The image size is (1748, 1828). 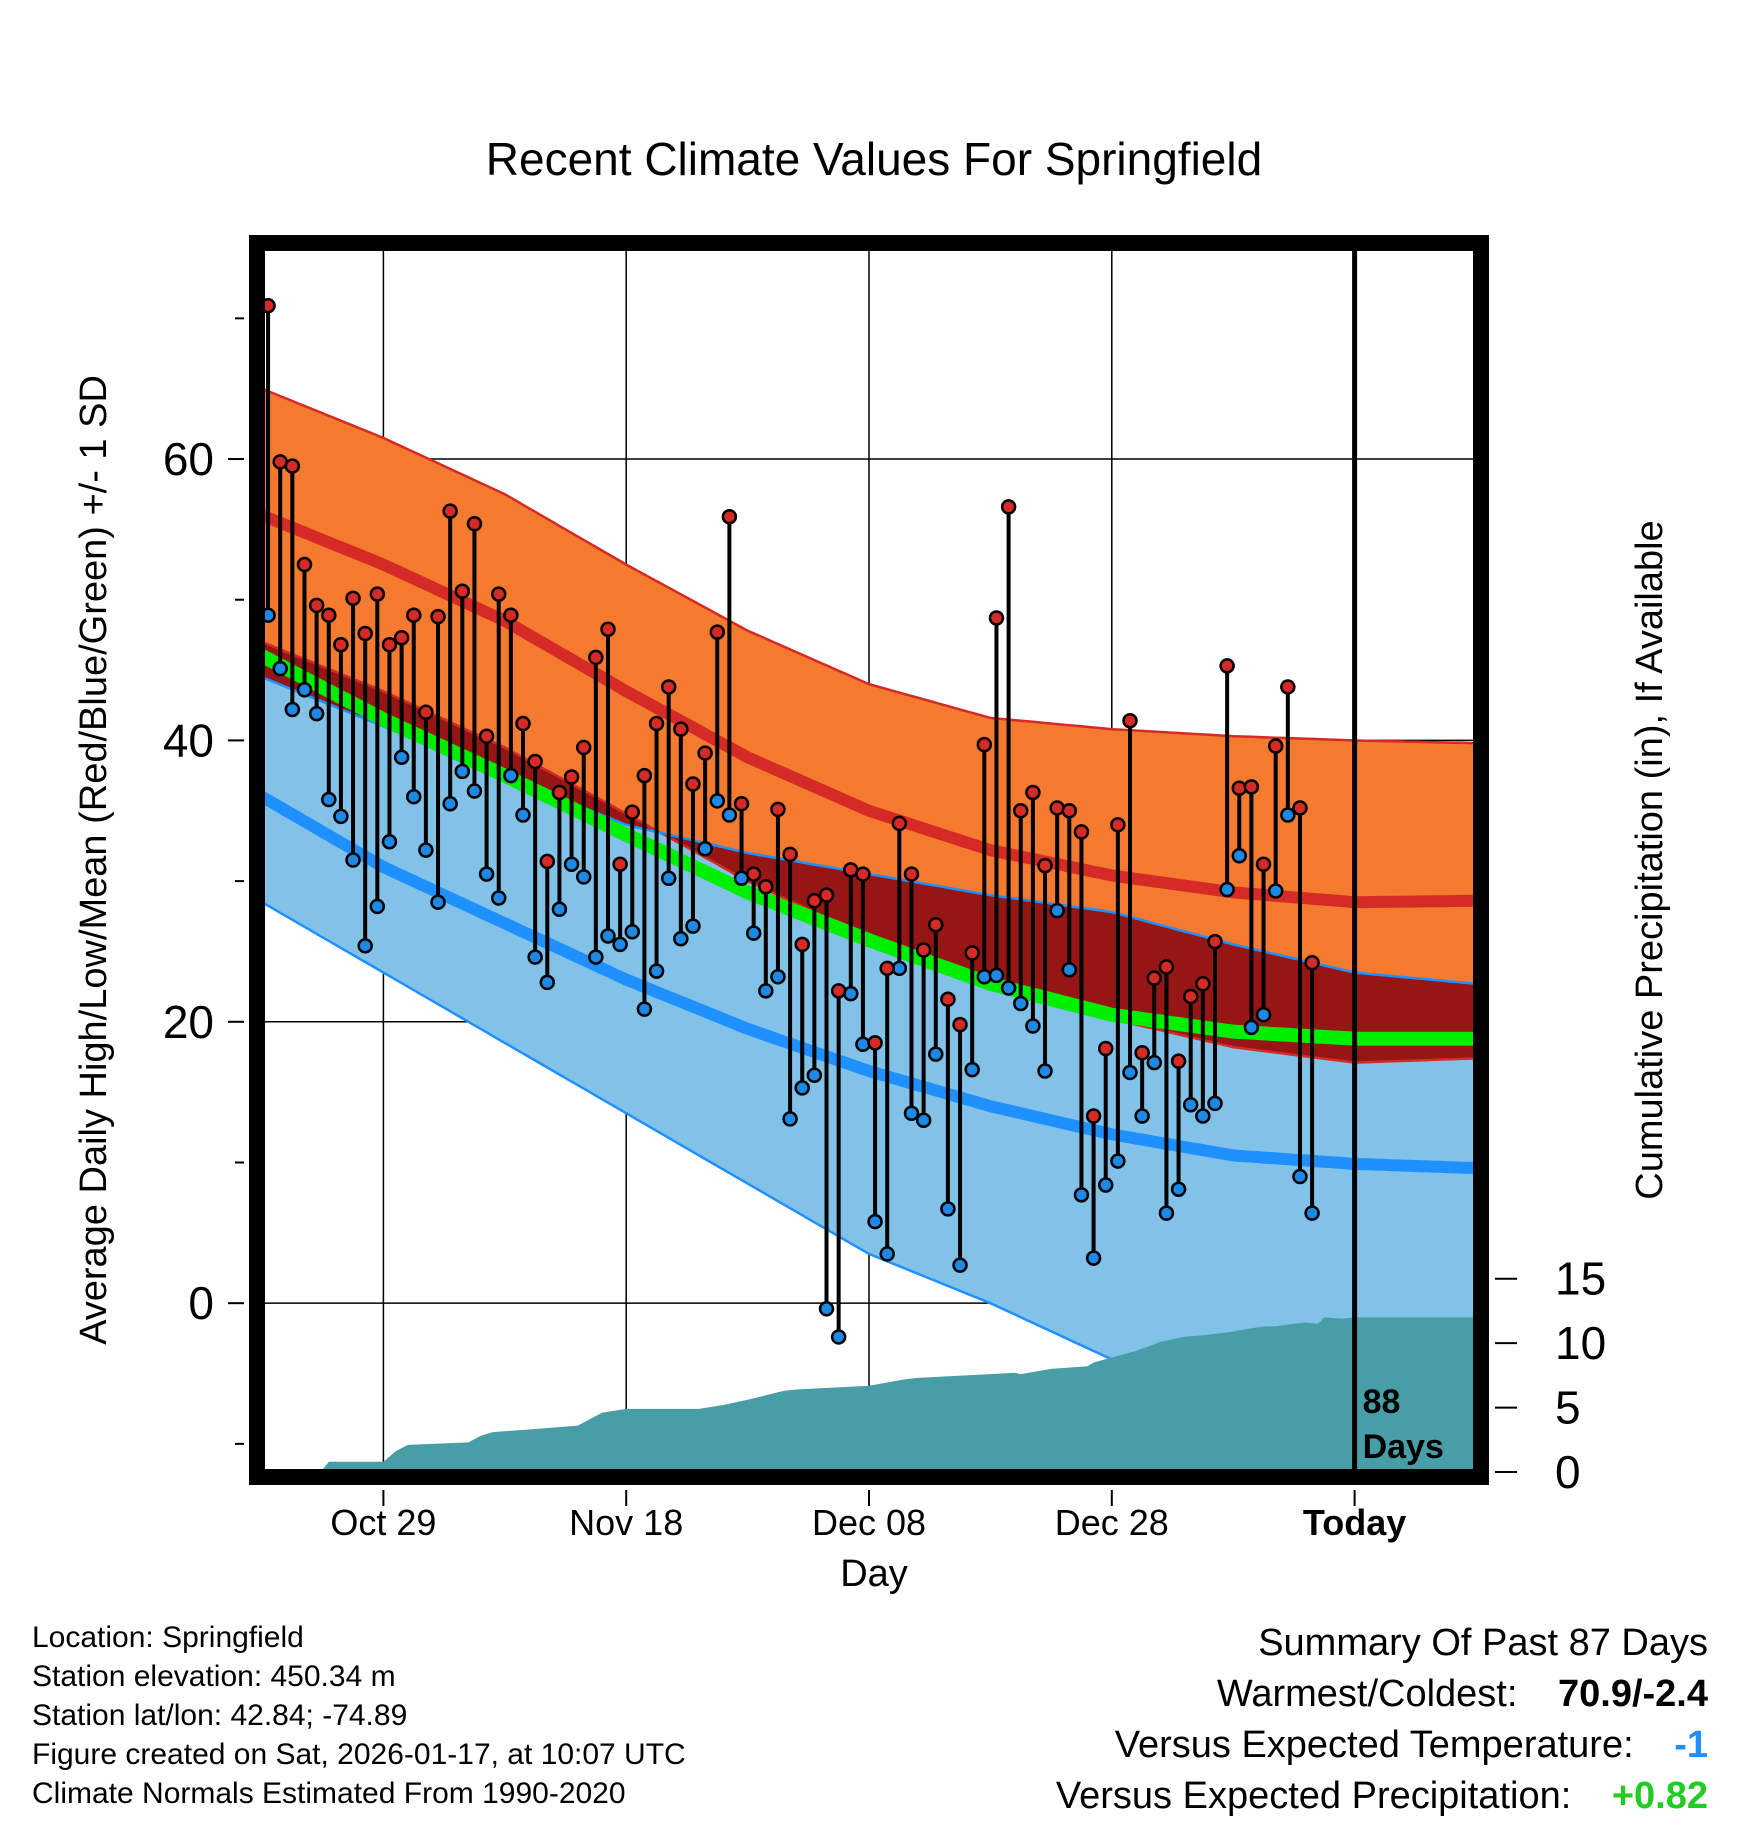 I want to click on summary-heading: Summary Of Past 87 Days, so click(x=1483, y=1643).